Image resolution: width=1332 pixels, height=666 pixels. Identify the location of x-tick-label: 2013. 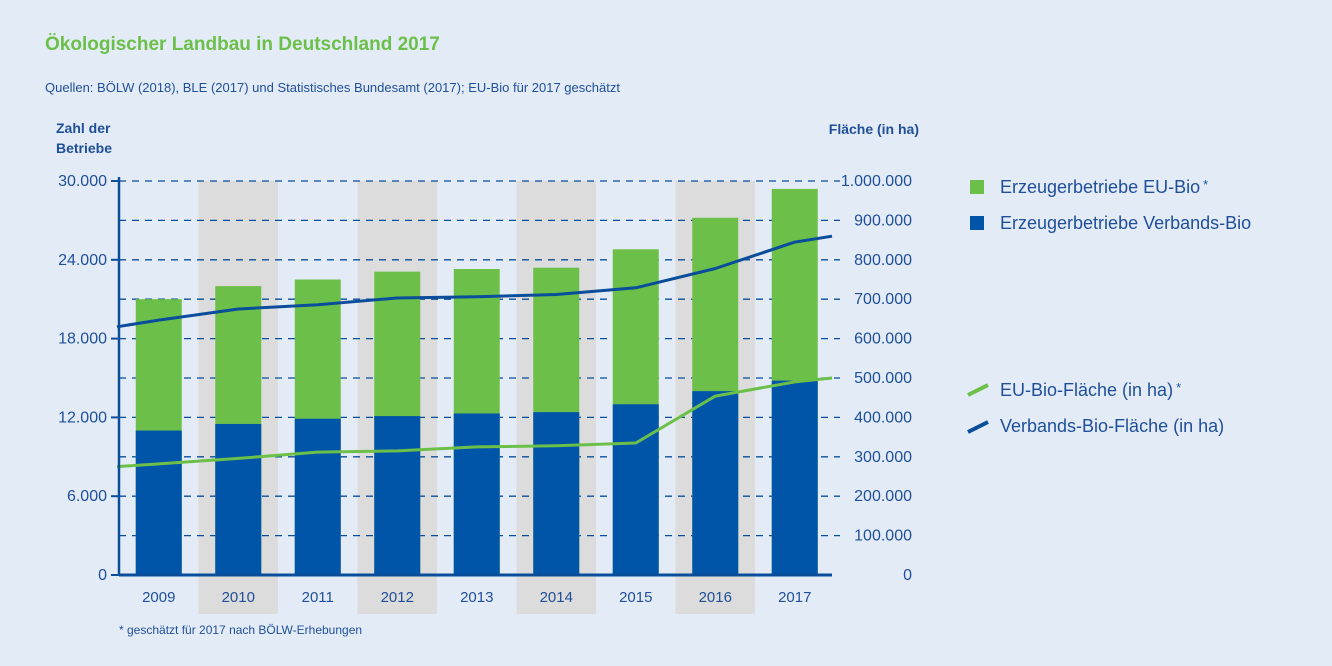
(476, 597).